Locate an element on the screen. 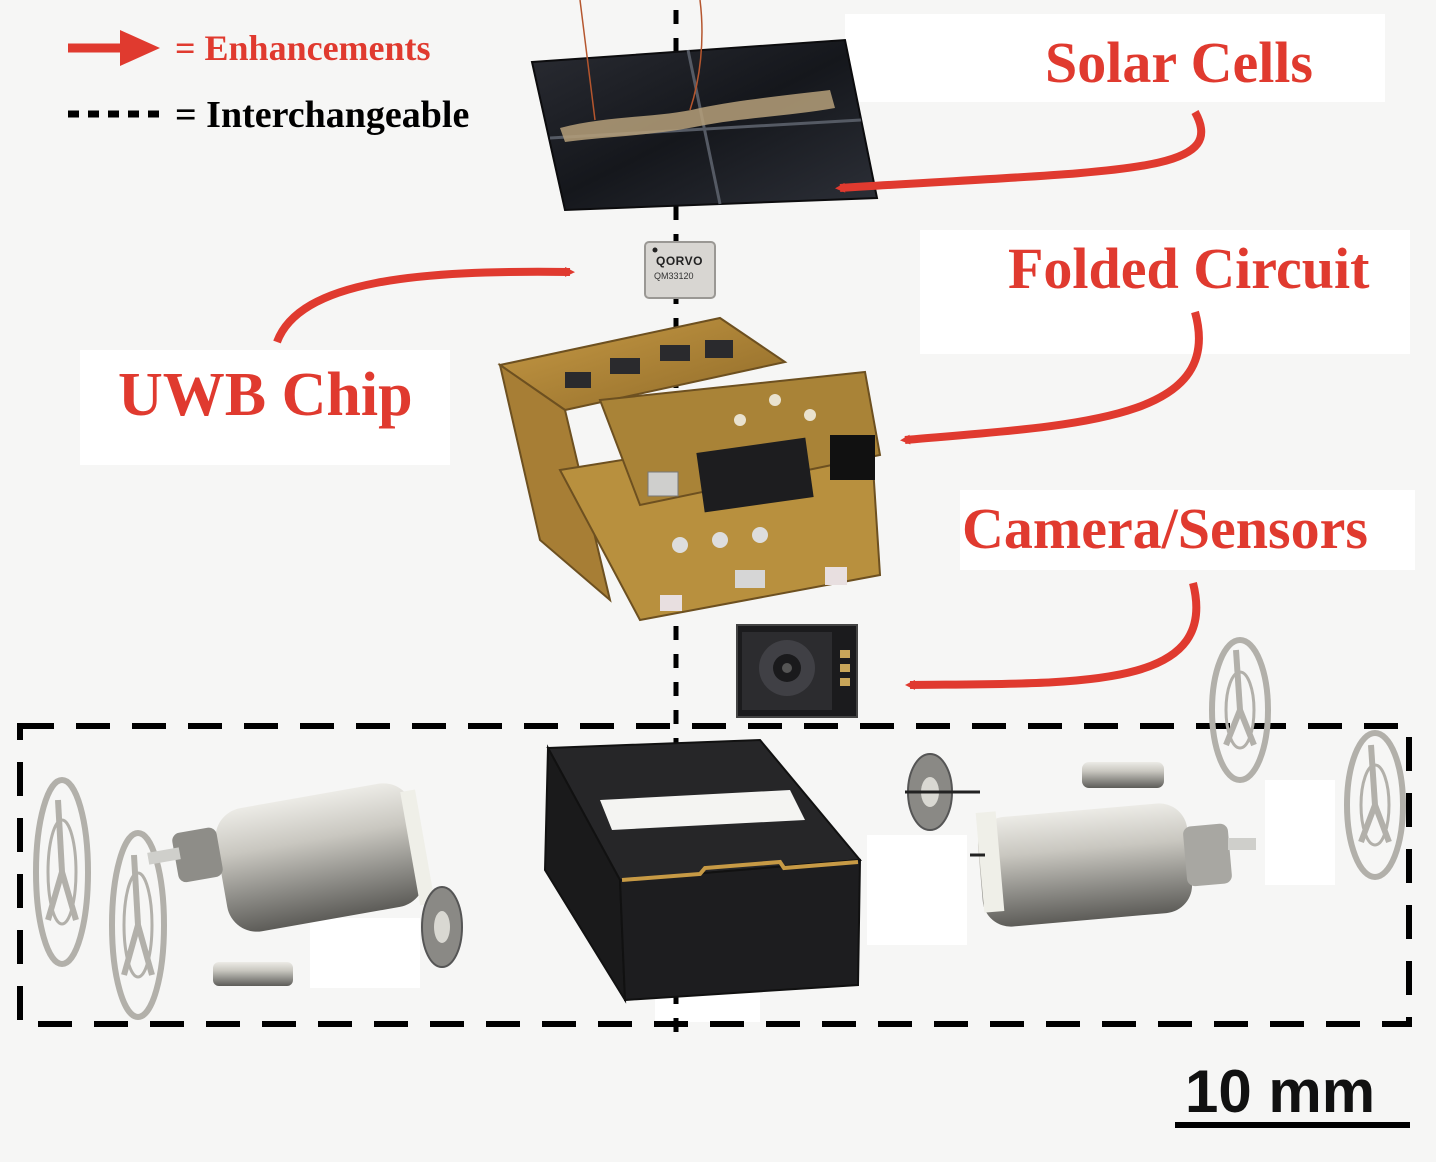  left-motor is located at coordinates (291, 857).